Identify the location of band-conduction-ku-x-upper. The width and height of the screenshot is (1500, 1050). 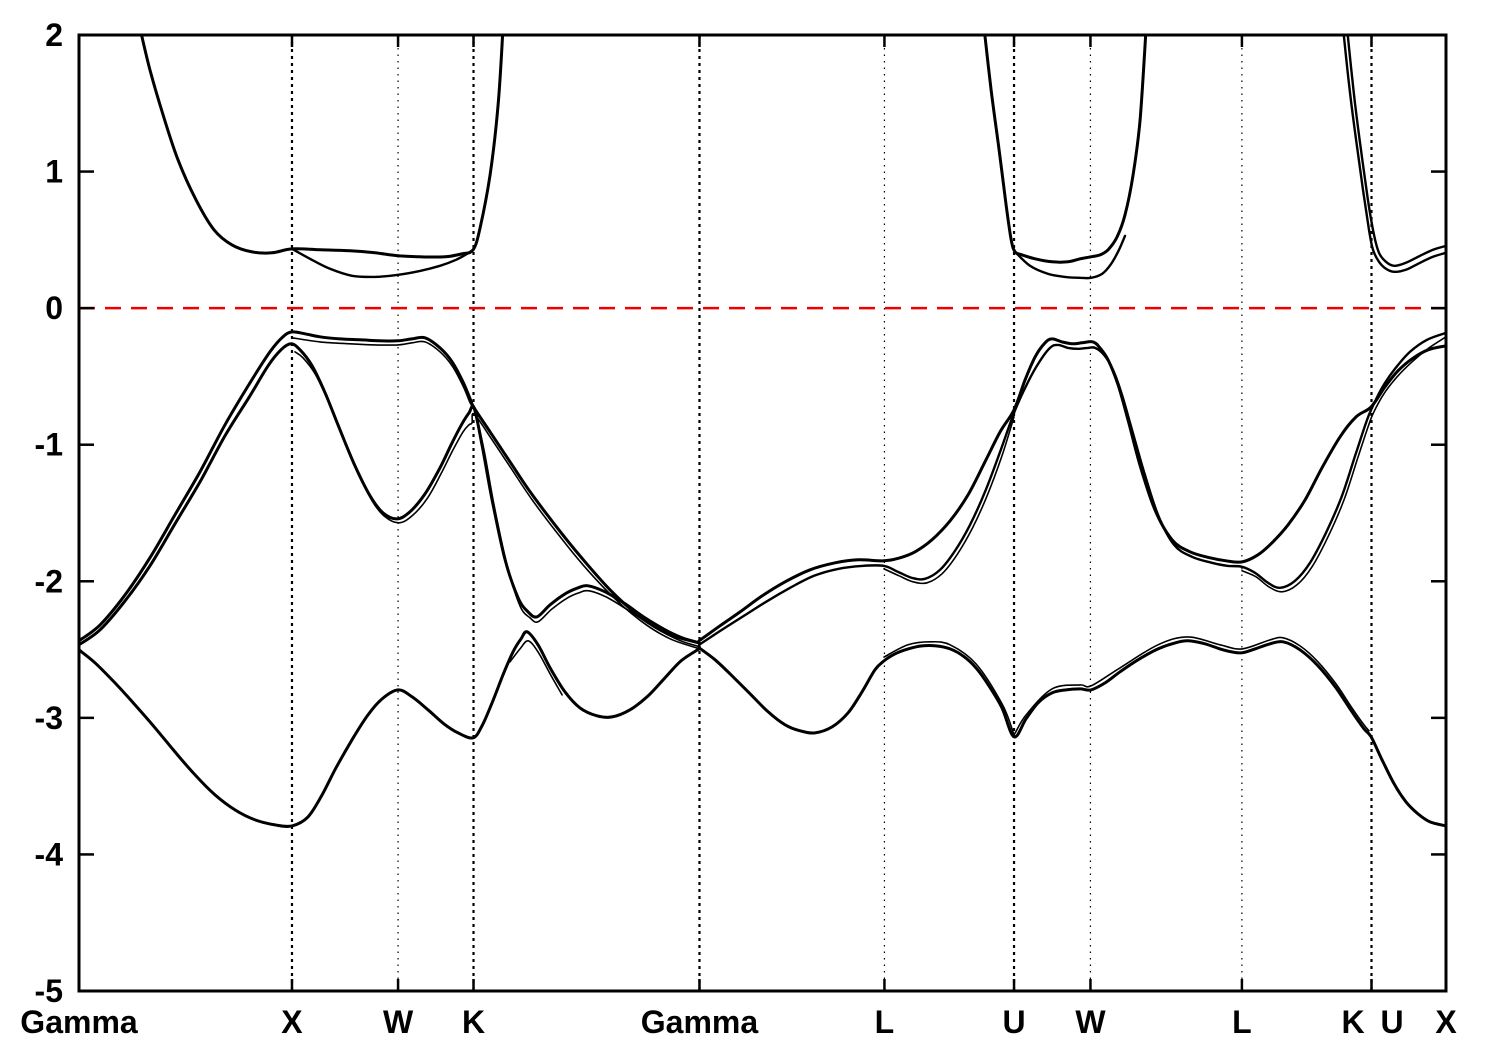
(1396, 151).